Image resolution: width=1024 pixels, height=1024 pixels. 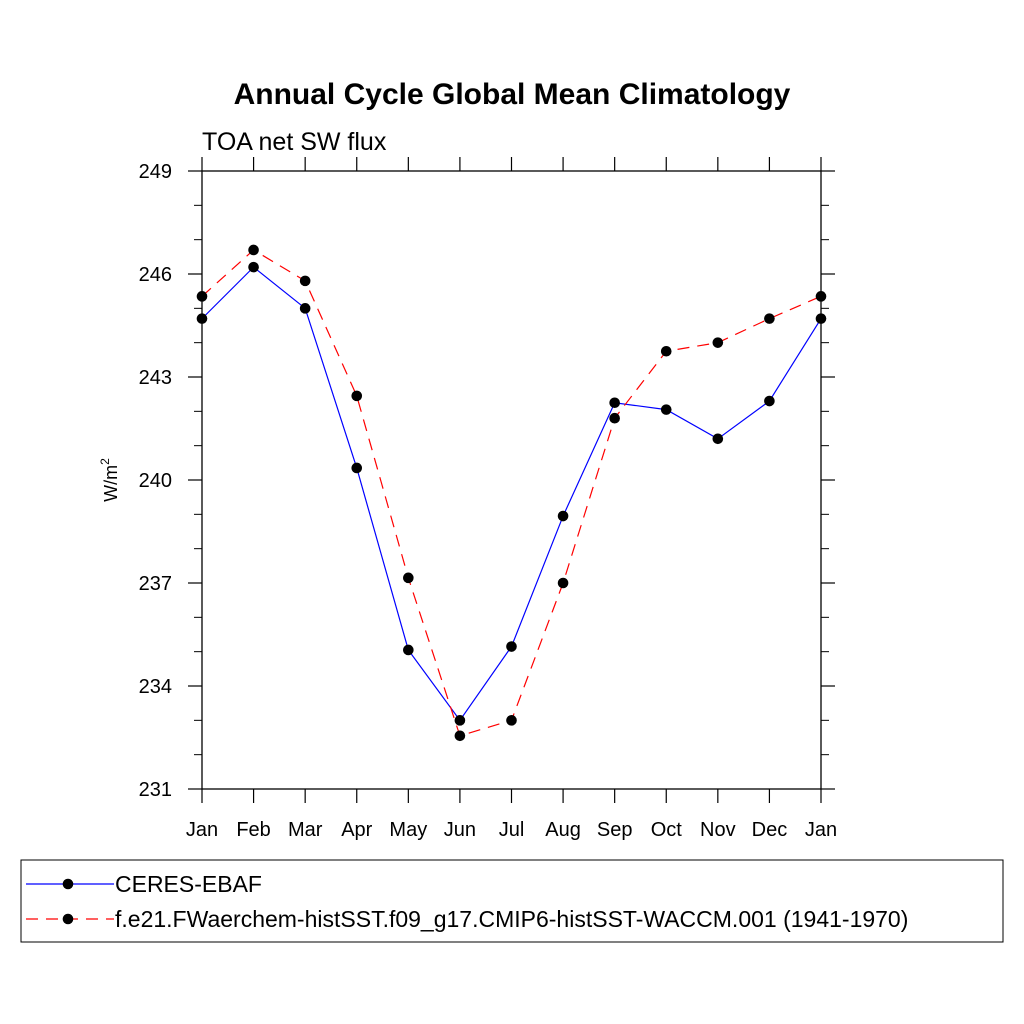 I want to click on y-tick-label: 240, so click(x=155, y=481).